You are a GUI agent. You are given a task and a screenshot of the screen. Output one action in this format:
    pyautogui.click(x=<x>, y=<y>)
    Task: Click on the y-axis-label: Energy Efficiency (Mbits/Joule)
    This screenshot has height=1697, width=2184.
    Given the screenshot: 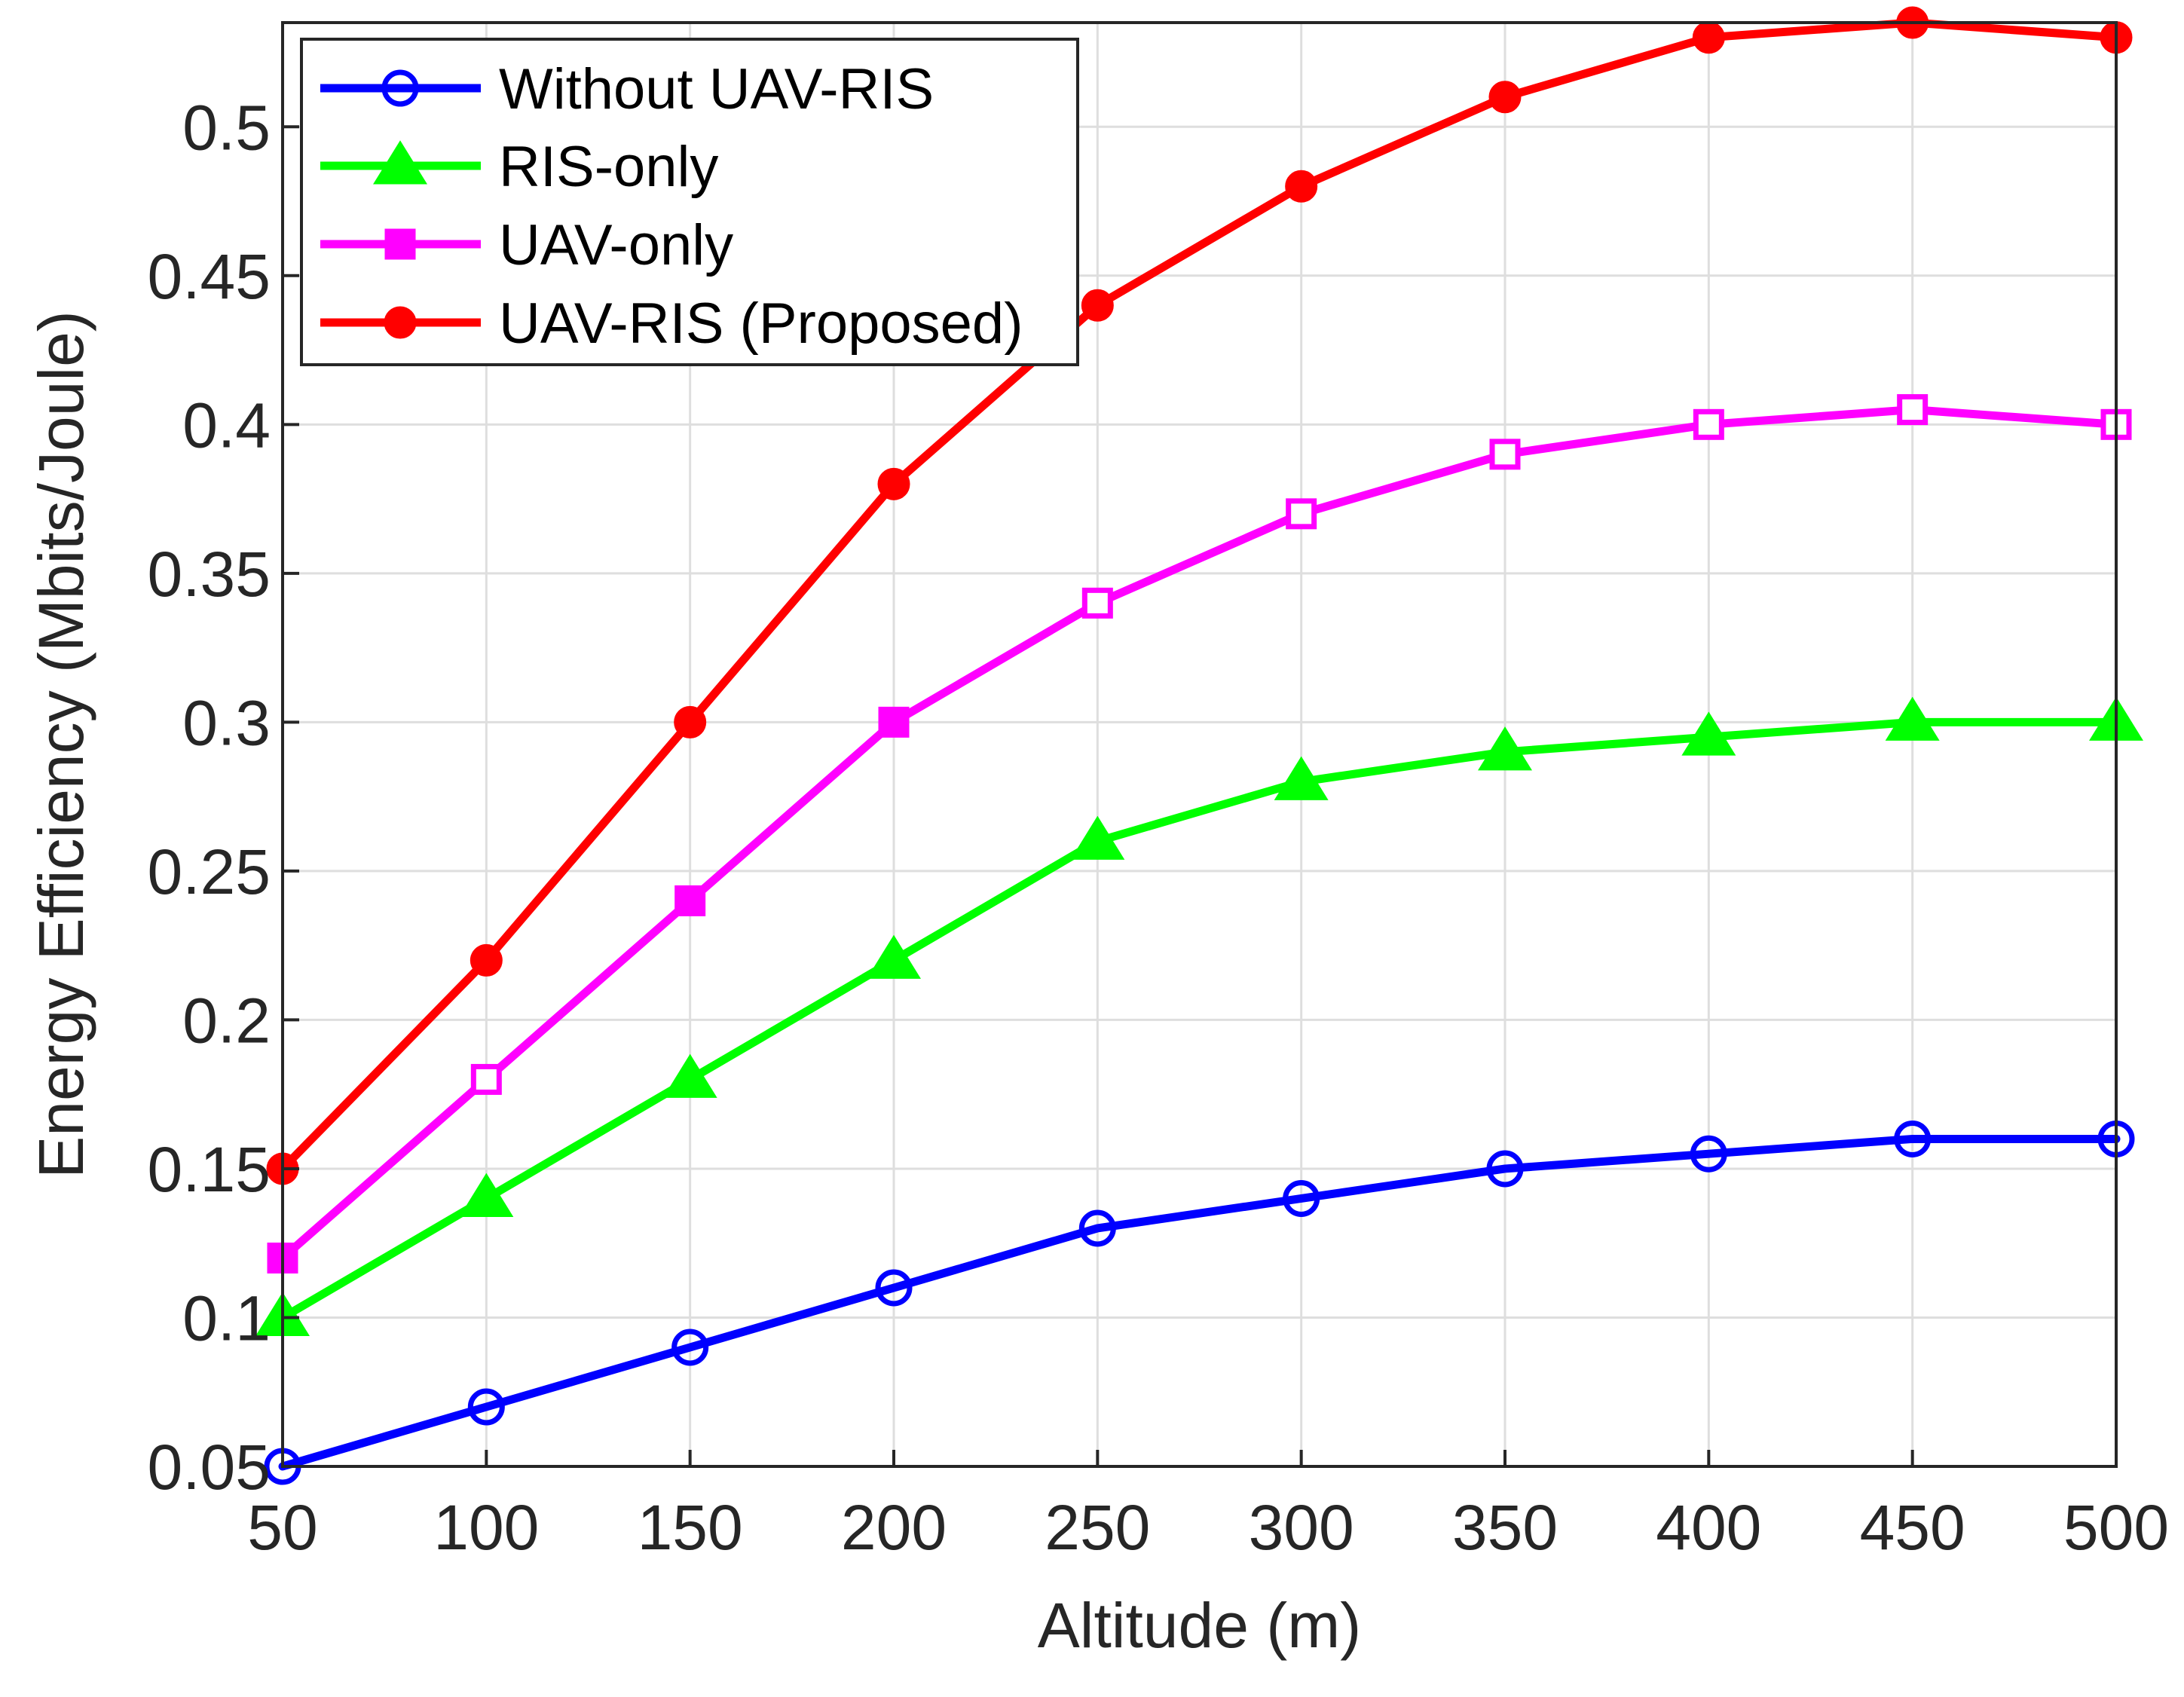 What is the action you would take?
    pyautogui.click(x=61, y=745)
    